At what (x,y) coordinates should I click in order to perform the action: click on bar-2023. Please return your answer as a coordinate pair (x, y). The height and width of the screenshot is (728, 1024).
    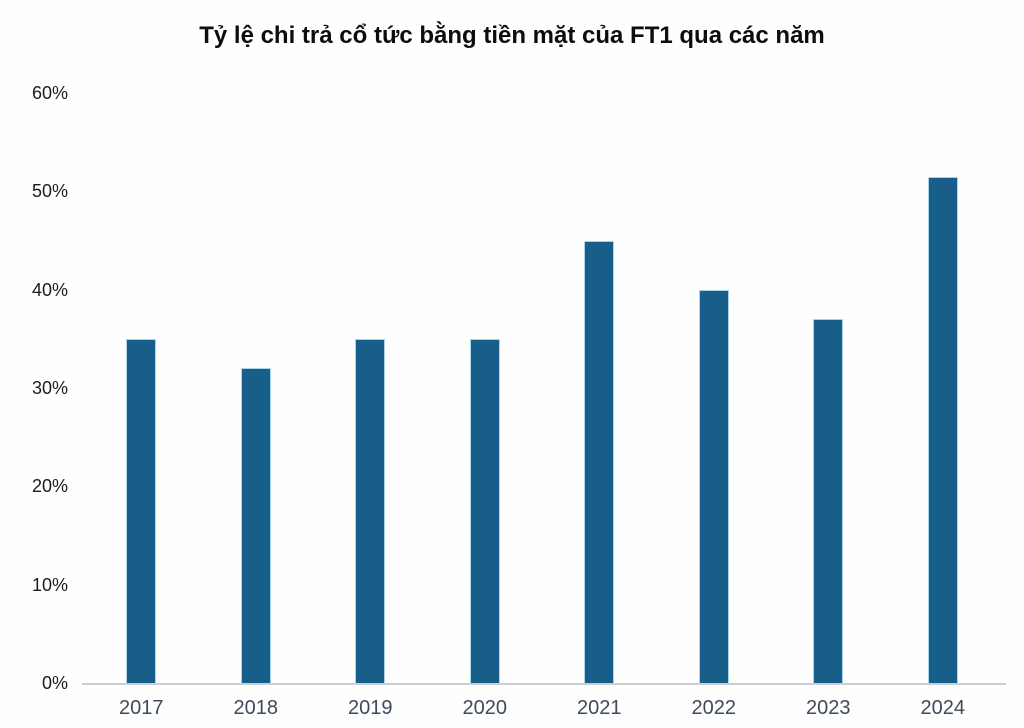
    Looking at the image, I should click on (828, 501).